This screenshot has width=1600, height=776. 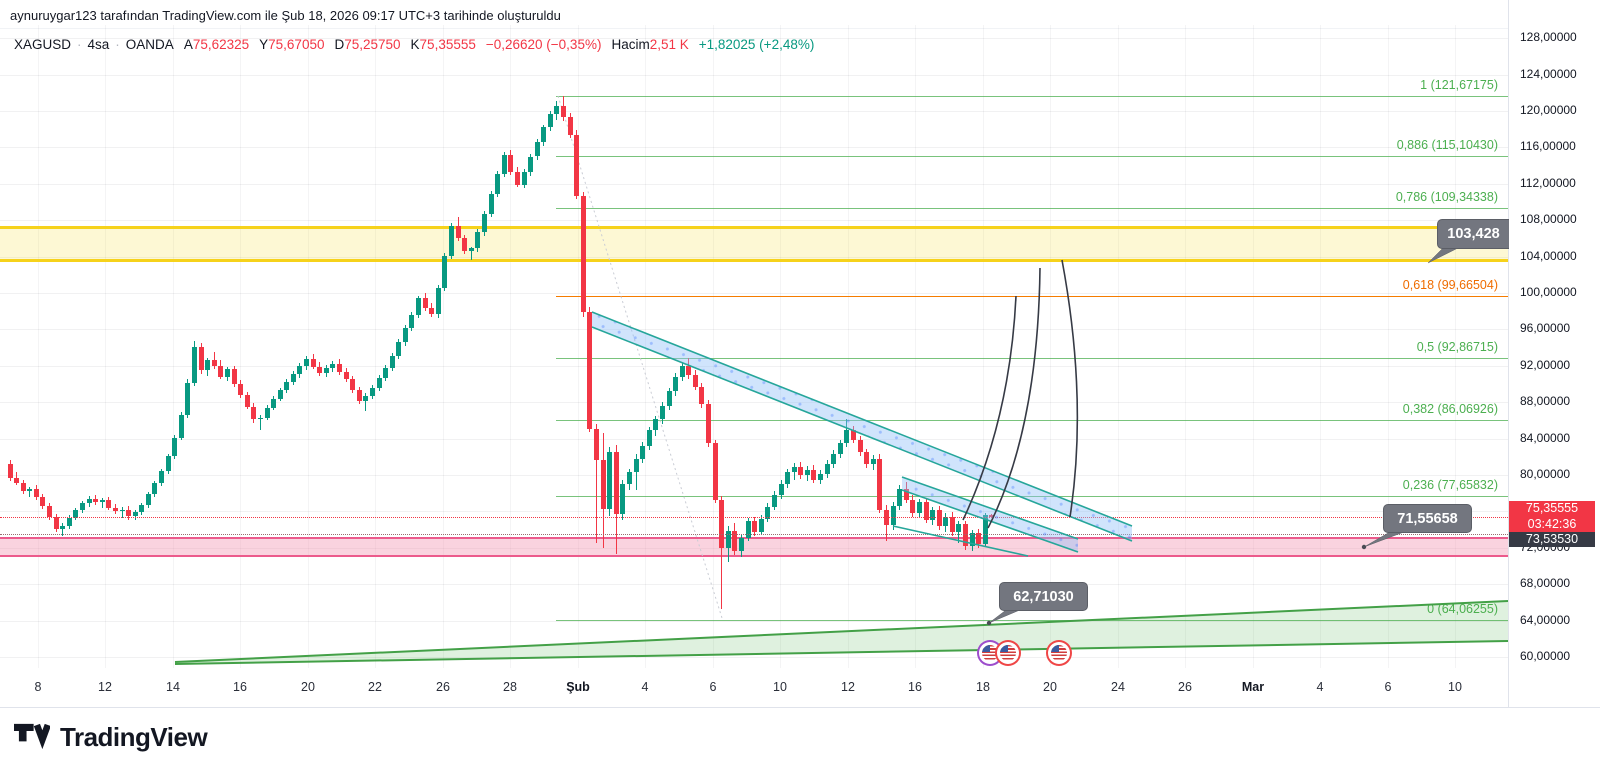 What do you see at coordinates (578, 687) in the screenshot?
I see `time-axis-label: Şub` at bounding box center [578, 687].